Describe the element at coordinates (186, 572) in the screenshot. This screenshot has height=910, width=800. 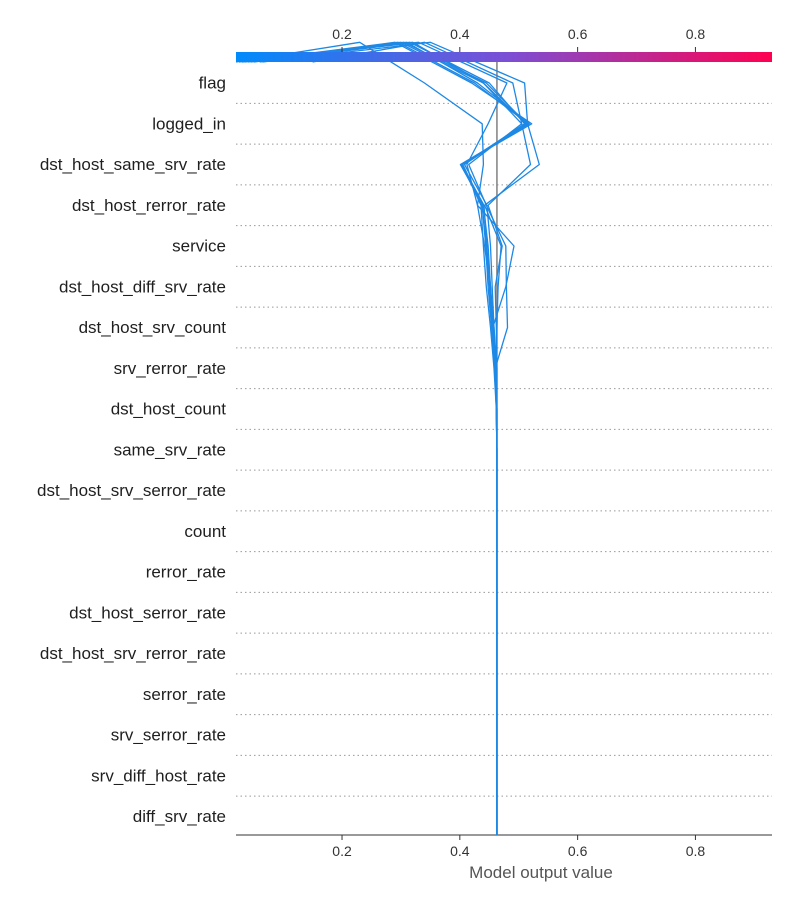
I see `feature-label-rerror-rate: rerror_rate` at that location.